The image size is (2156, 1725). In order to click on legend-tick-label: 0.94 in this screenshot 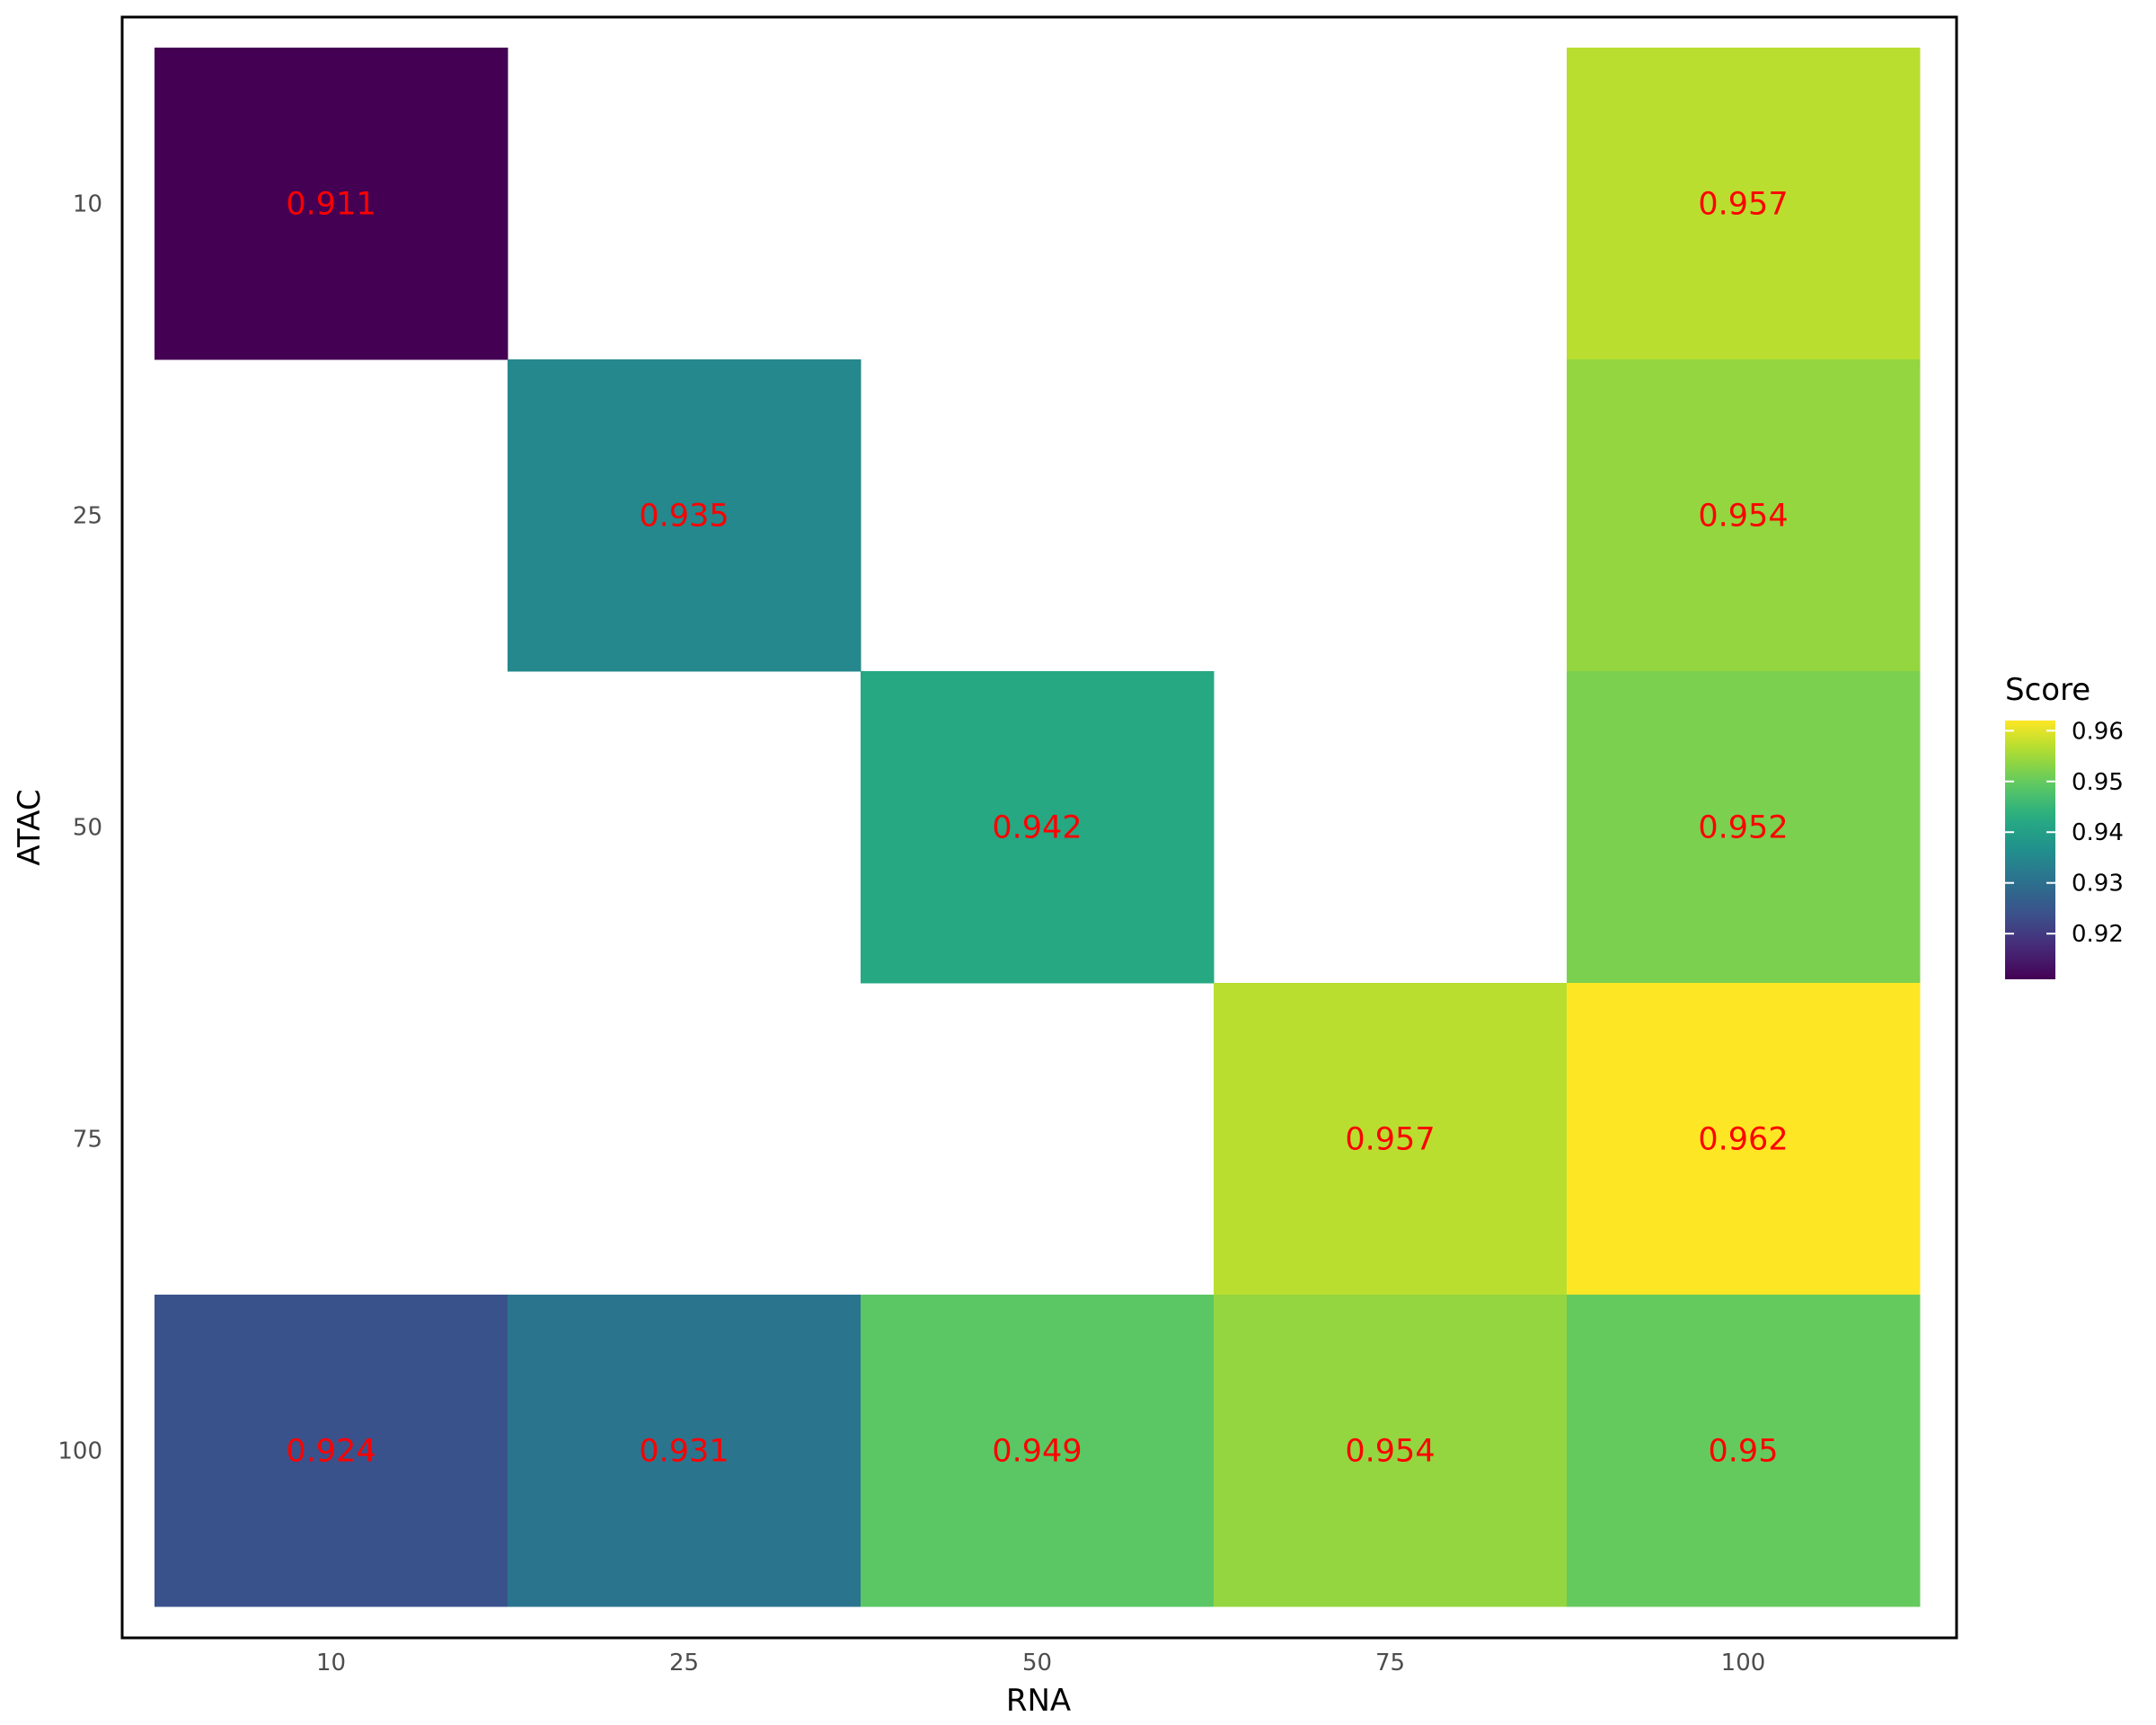, I will do `click(2098, 832)`.